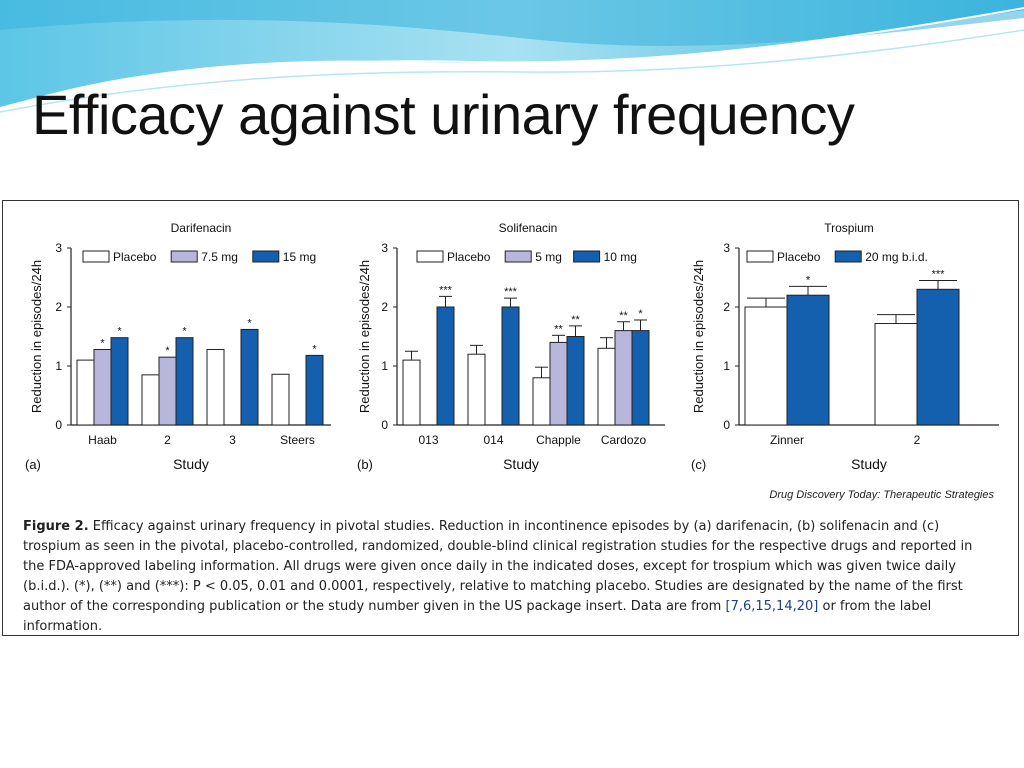 Image resolution: width=1024 pixels, height=768 pixels. Describe the element at coordinates (698, 464) in the screenshot. I see `panel-label-2: (c)` at that location.